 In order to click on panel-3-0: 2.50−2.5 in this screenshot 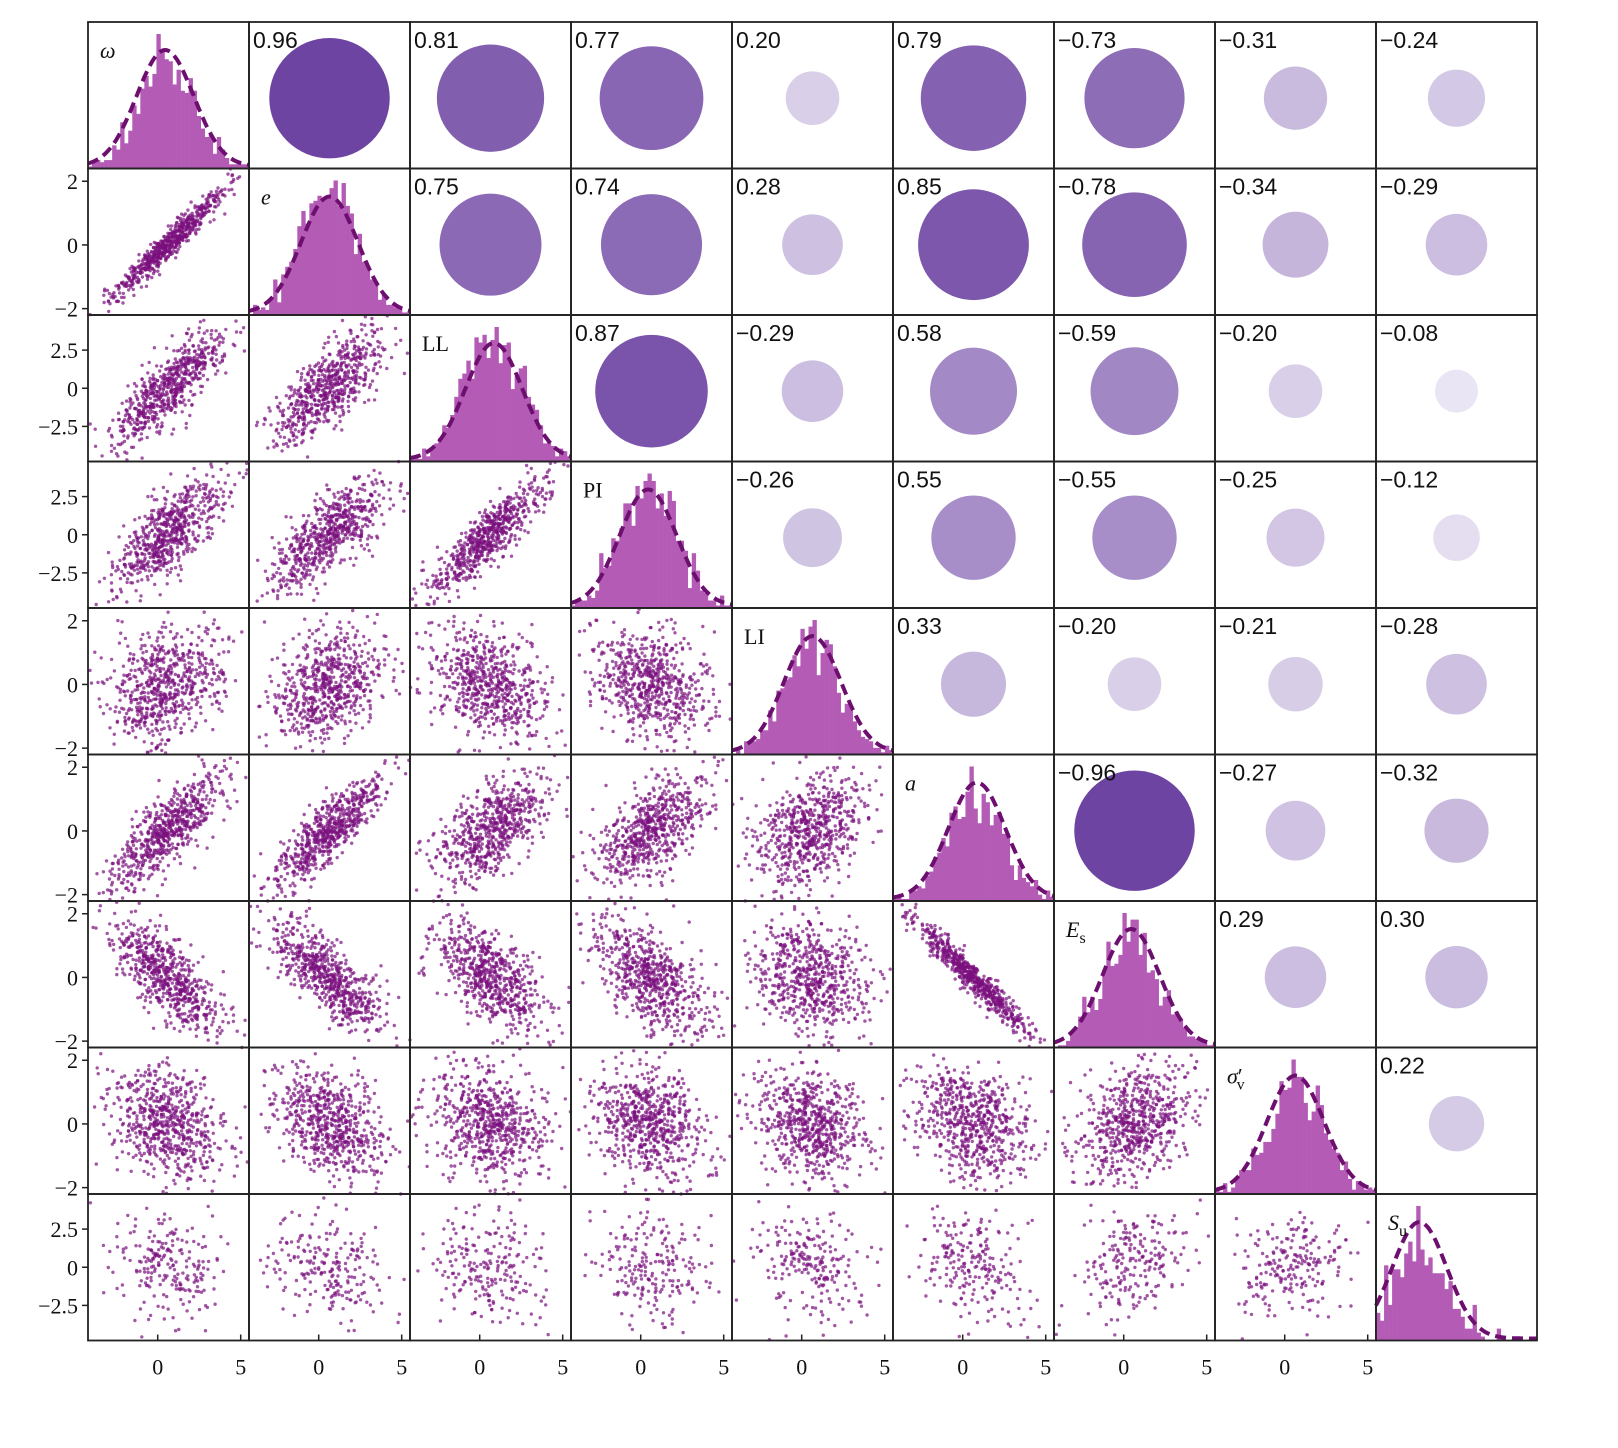, I will do `click(144, 534)`.